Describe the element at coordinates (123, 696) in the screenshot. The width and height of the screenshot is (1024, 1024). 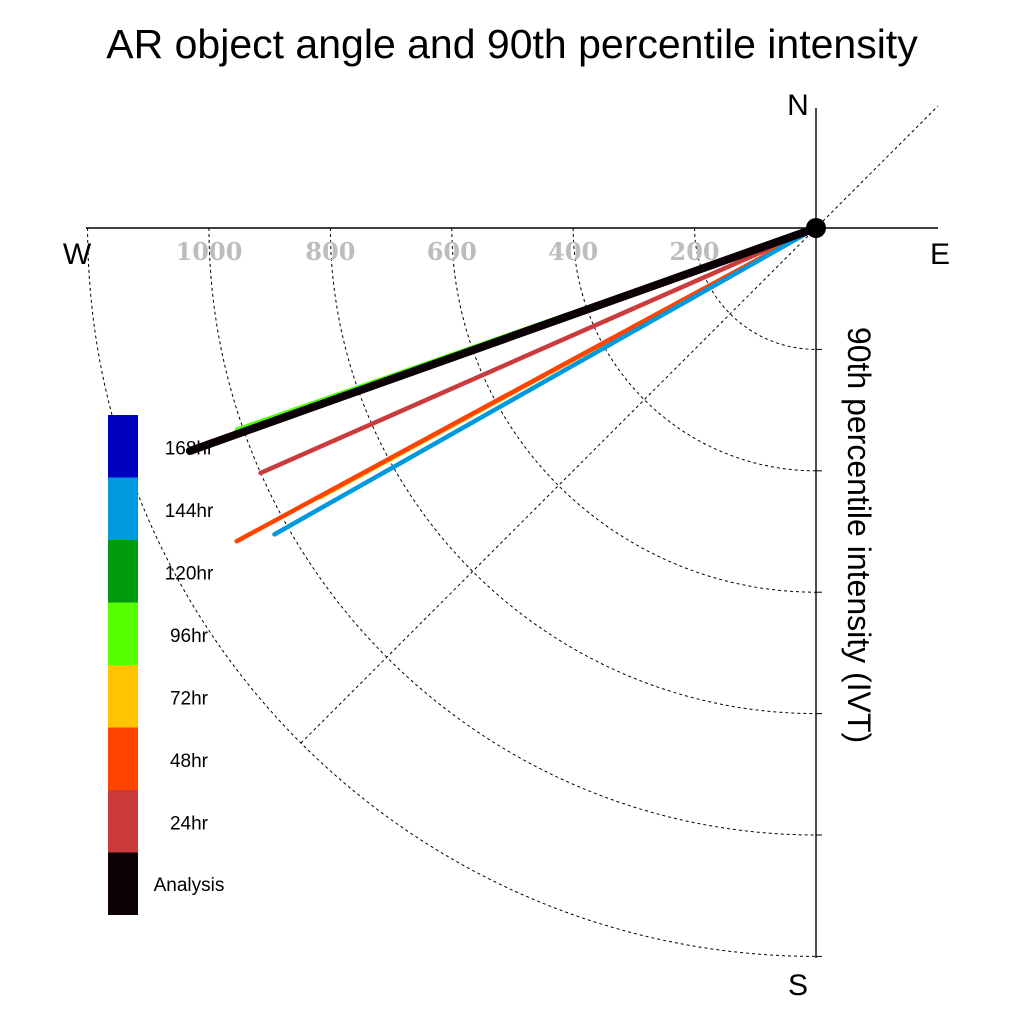
I see `legend-swatch-72hr` at that location.